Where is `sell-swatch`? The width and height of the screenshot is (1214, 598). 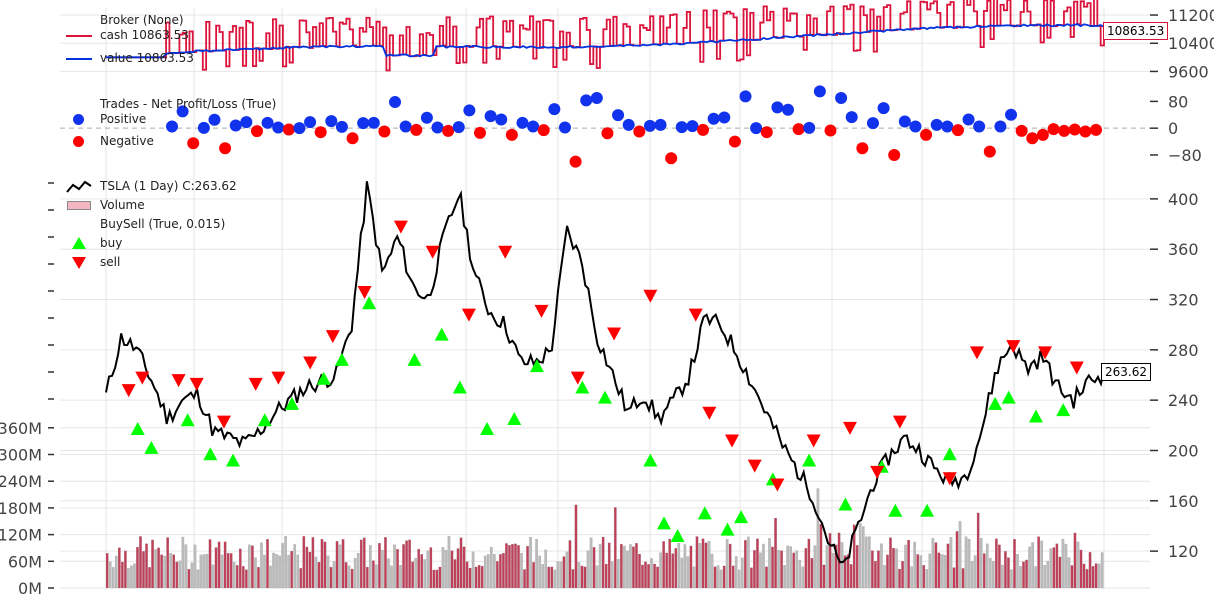
sell-swatch is located at coordinates (79, 263).